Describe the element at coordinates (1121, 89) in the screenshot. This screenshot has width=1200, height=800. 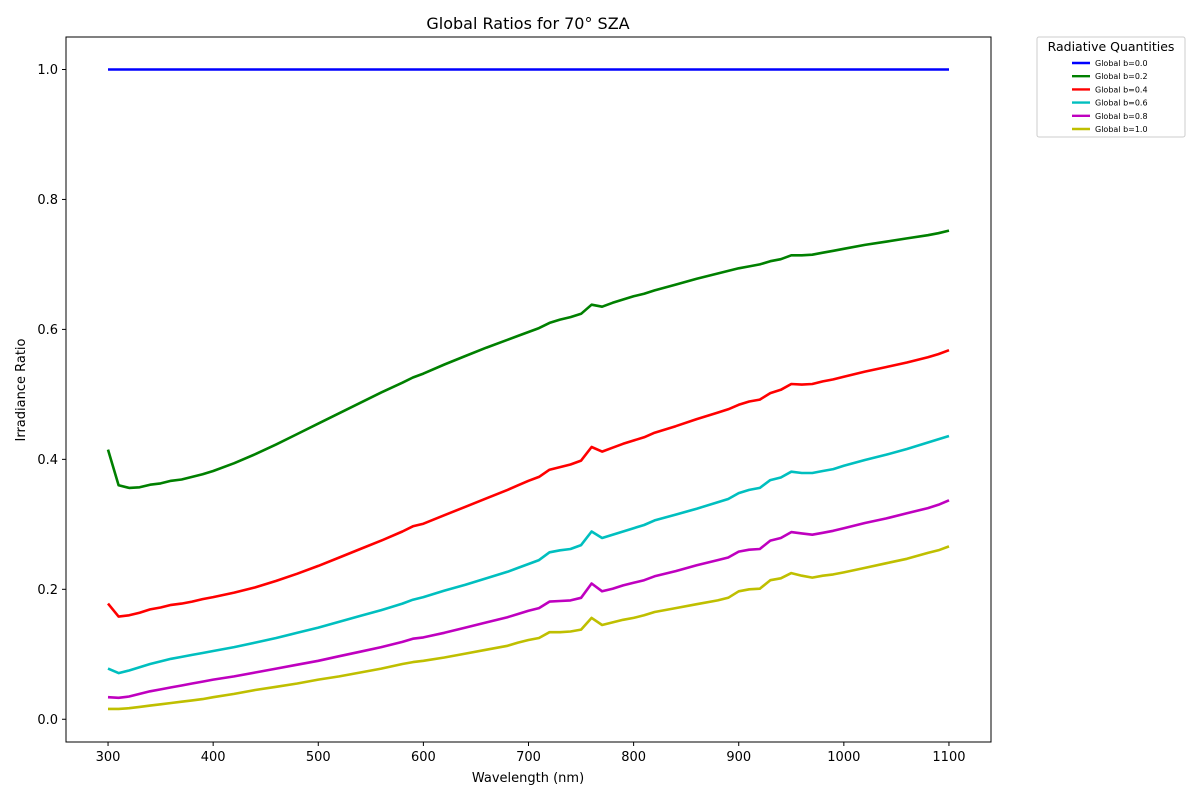
I see `legend-label-2: Global b=0.4` at that location.